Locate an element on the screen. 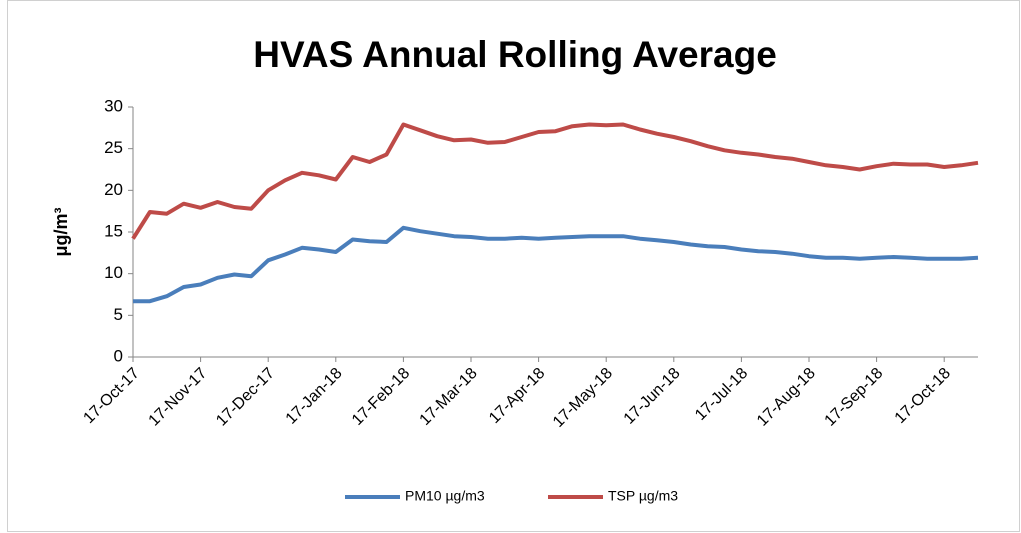 The image size is (1021, 533). y-tick-label: 10 is located at coordinates (113, 272).